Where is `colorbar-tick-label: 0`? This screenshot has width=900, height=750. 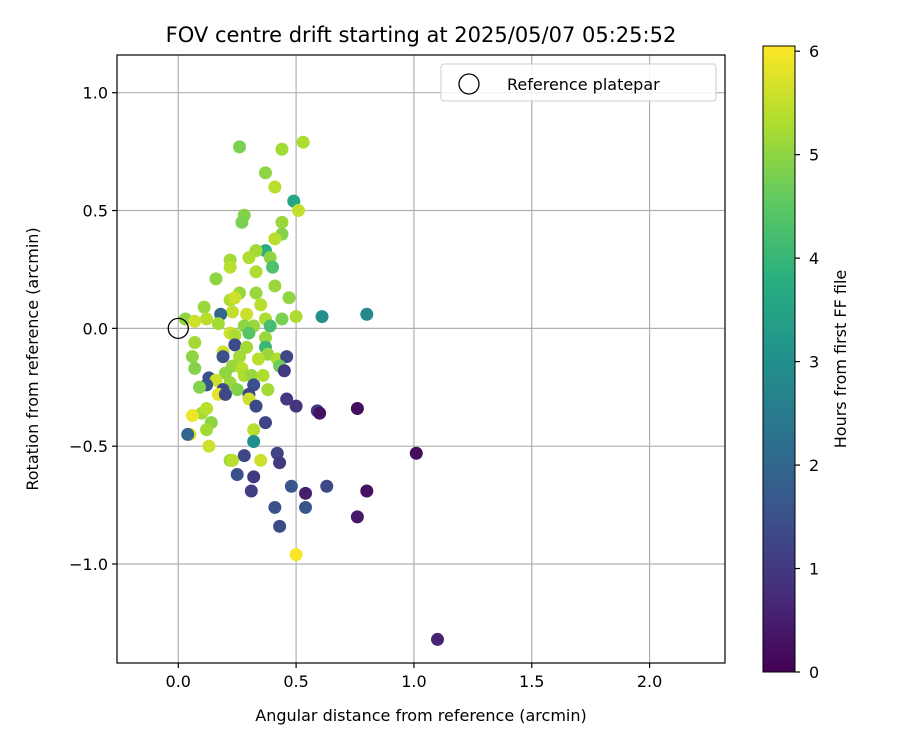 colorbar-tick-label: 0 is located at coordinates (814, 672).